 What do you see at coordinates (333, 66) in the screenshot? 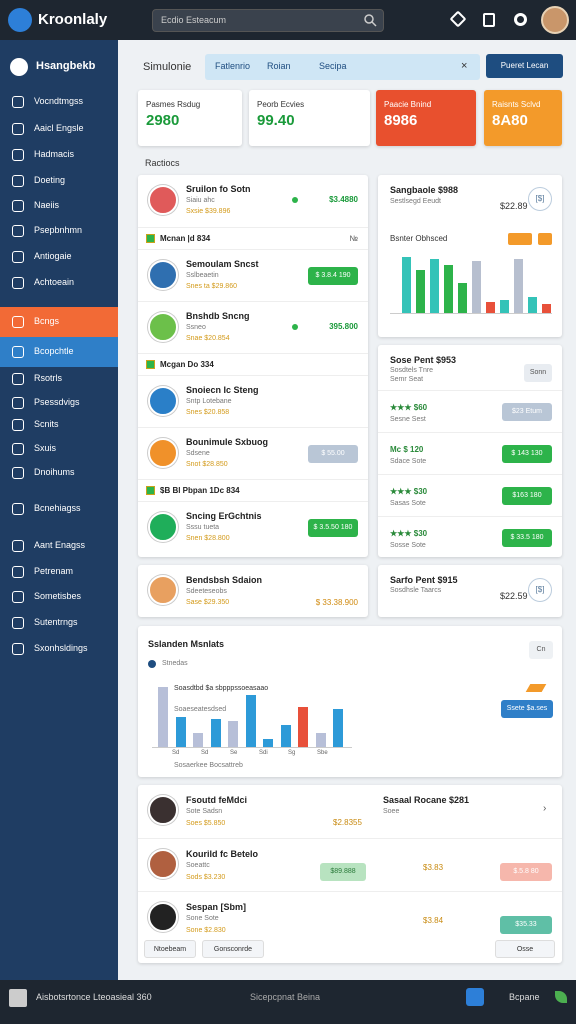
I see `tab: Secipa` at bounding box center [333, 66].